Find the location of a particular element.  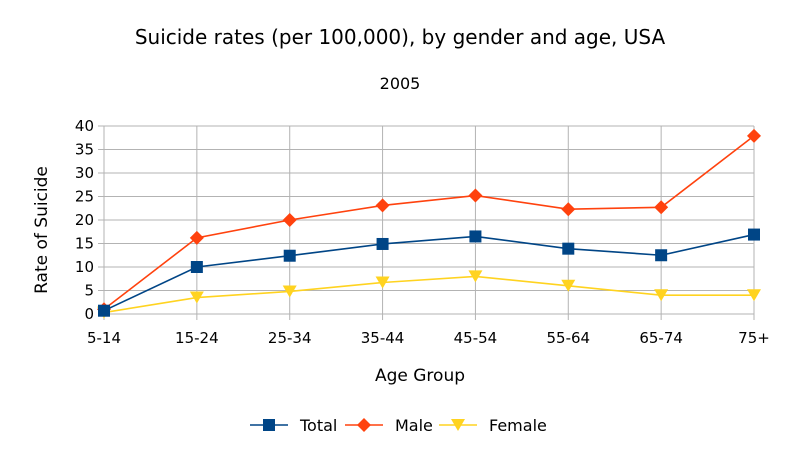

legend-item-total: Total is located at coordinates (293, 425).